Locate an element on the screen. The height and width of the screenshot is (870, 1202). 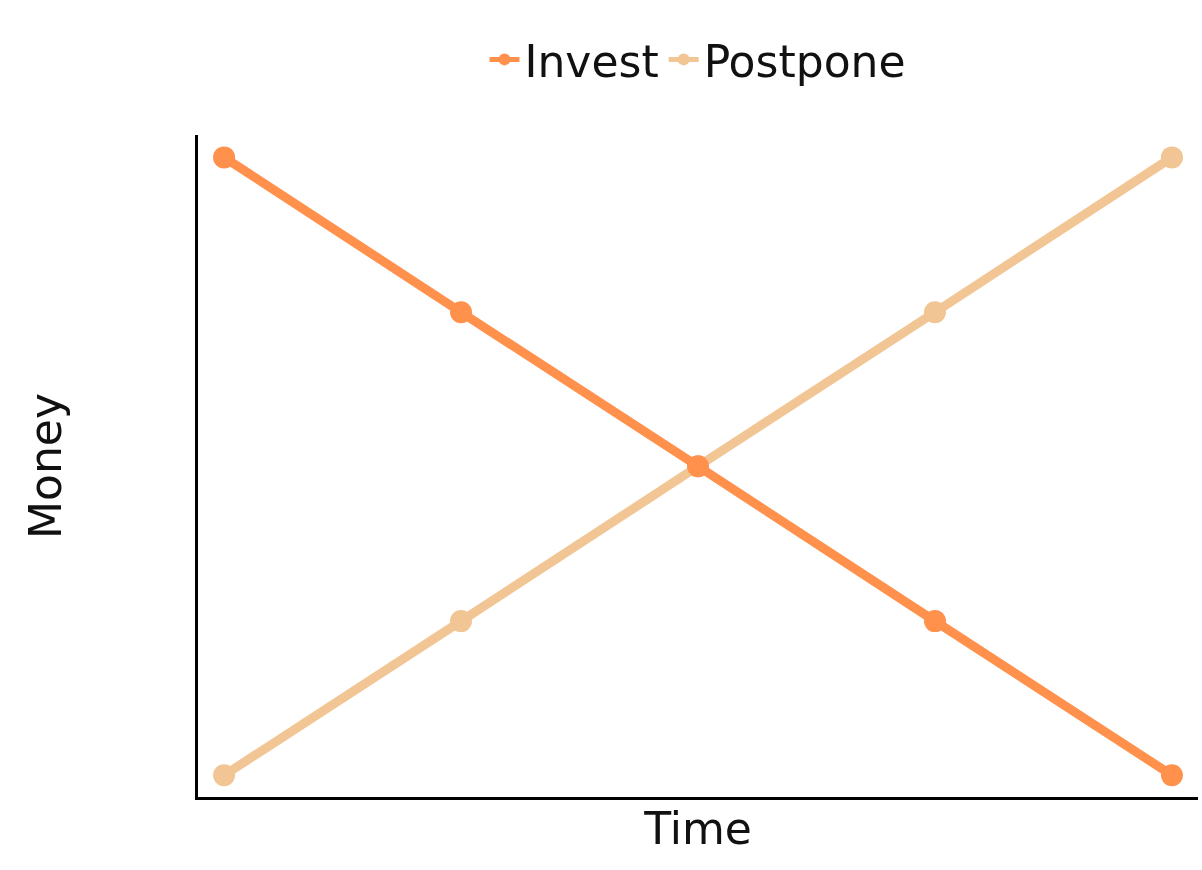
x-axis-title: Time is located at coordinates (697, 828).